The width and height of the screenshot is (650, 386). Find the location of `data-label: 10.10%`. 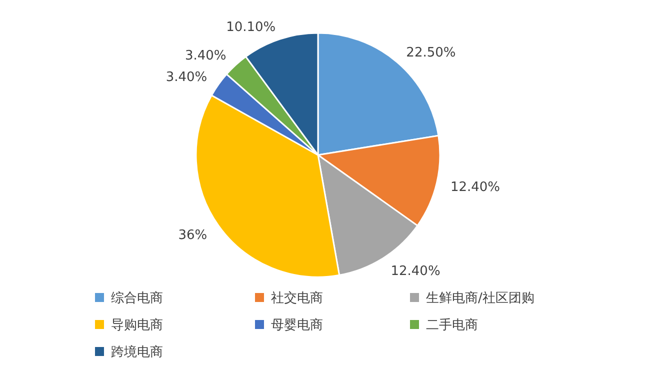

data-label: 10.10% is located at coordinates (251, 27).